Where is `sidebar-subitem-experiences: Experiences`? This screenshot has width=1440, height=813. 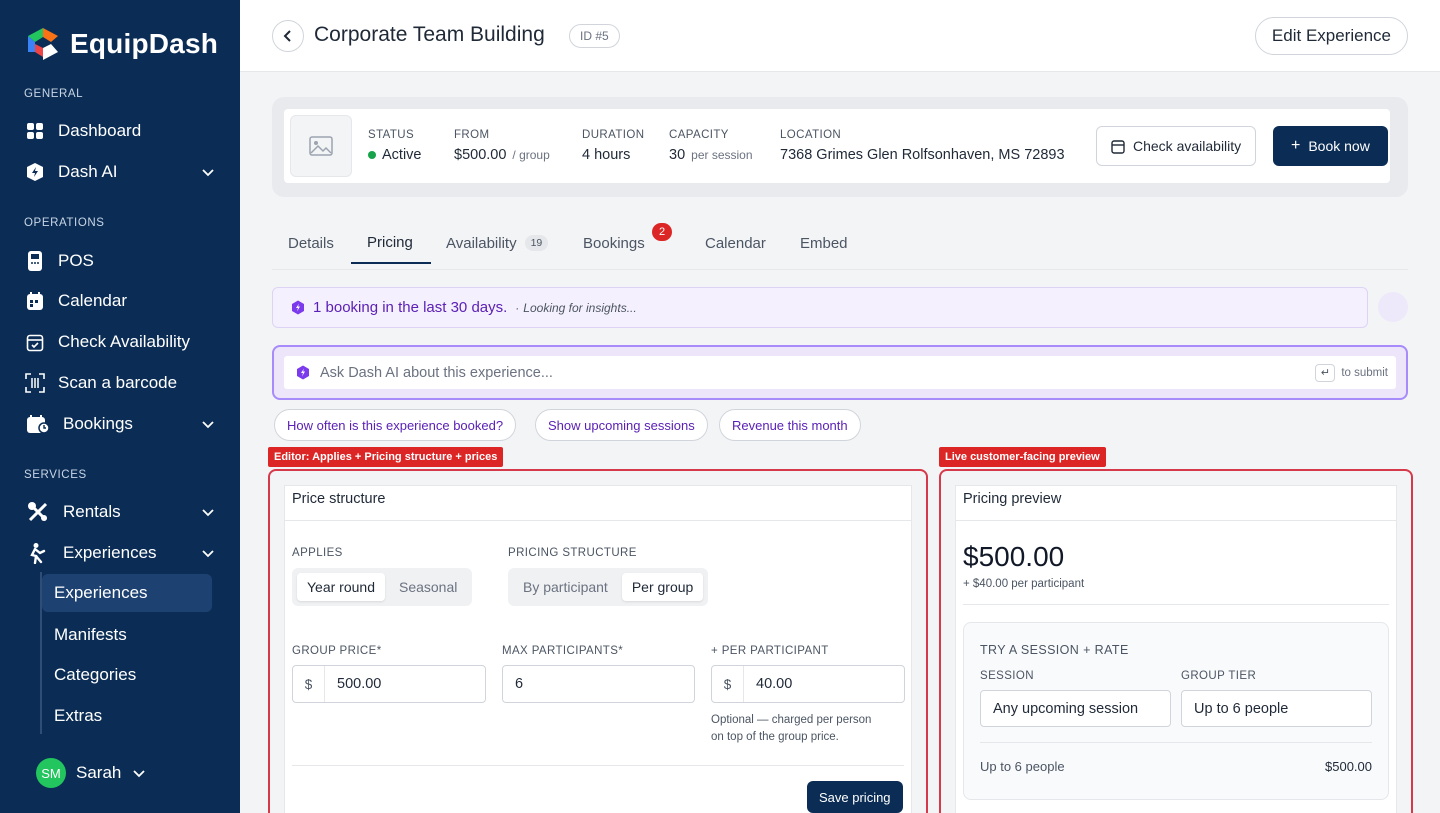
sidebar-subitem-experiences: Experiences is located at coordinates (127, 593).